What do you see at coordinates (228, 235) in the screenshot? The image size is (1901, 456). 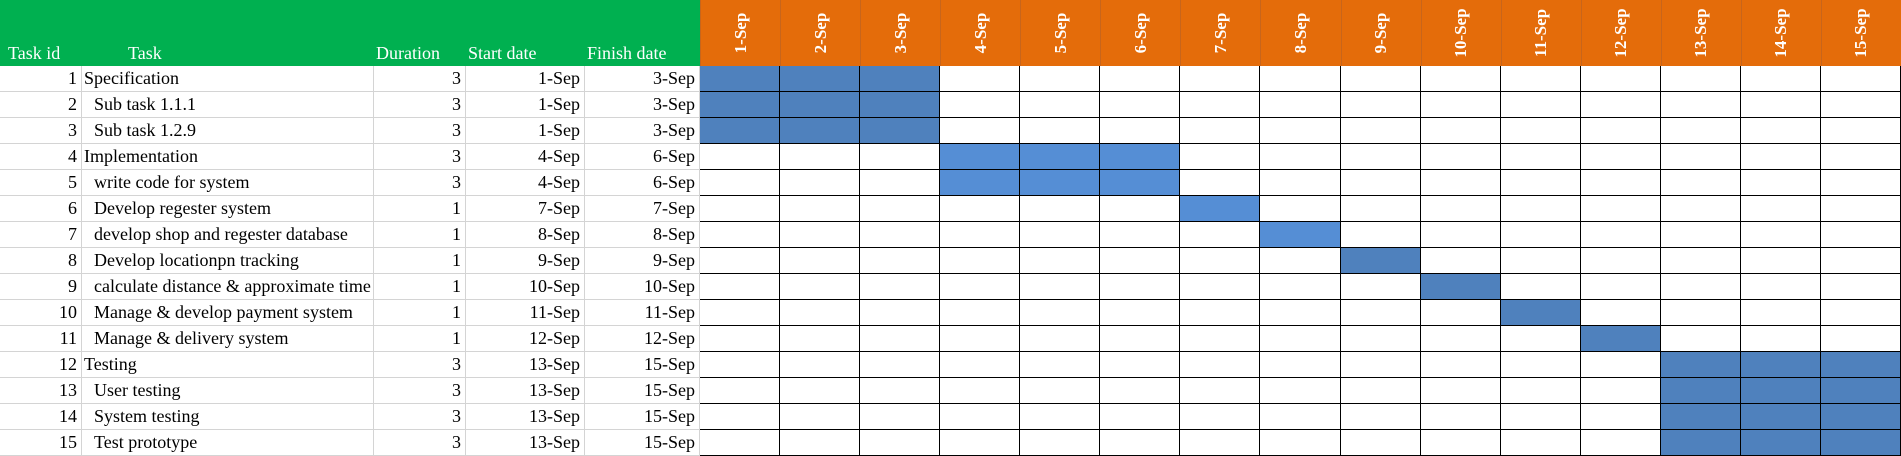 I see `task-name-cell: develop shop and regester database` at bounding box center [228, 235].